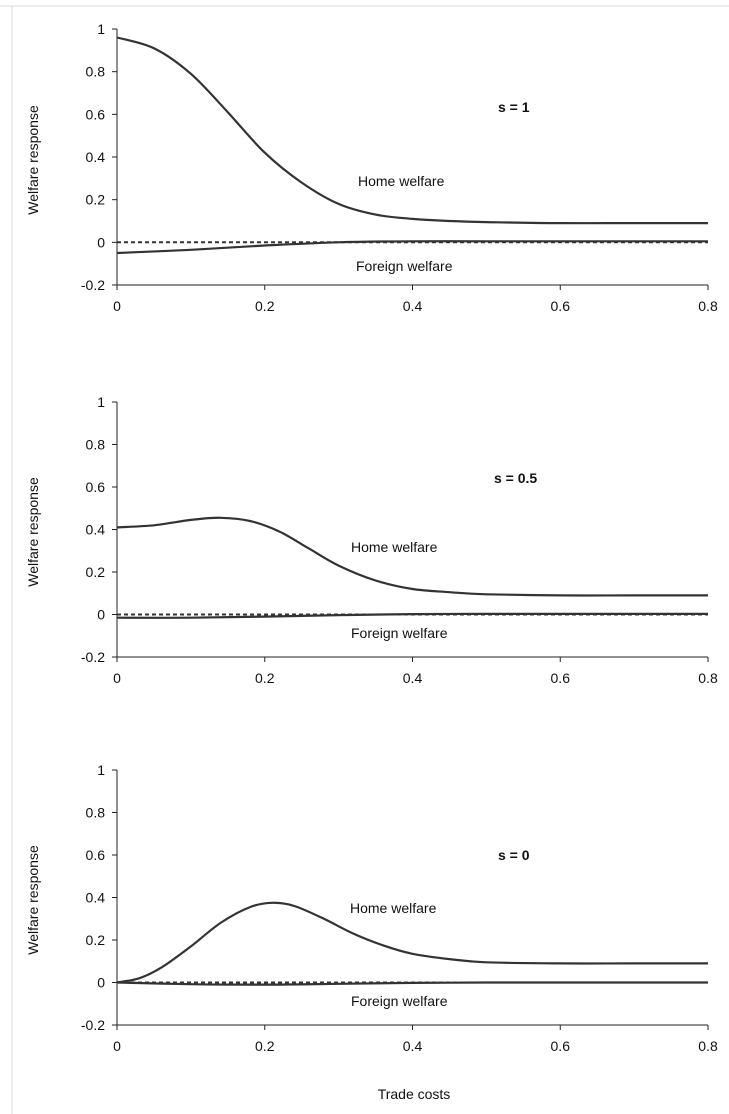 The image size is (729, 1114). What do you see at coordinates (414, 1094) in the screenshot?
I see `x-axis-title: Trade costs` at bounding box center [414, 1094].